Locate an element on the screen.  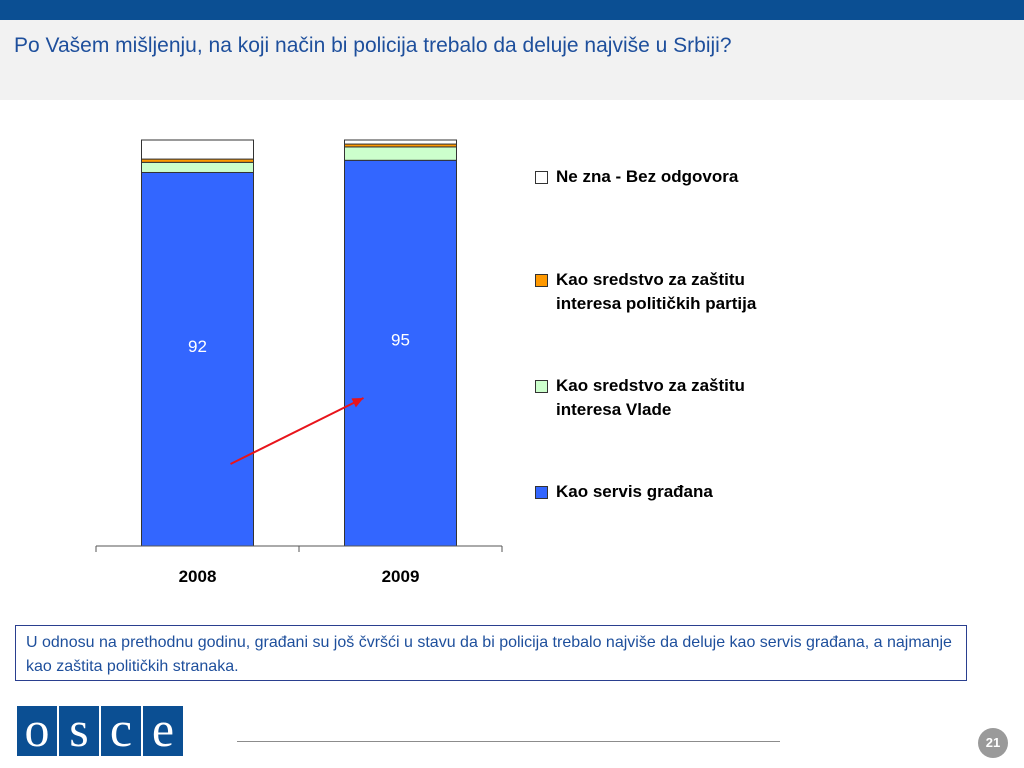
header-band is located at coordinates (512, 60).